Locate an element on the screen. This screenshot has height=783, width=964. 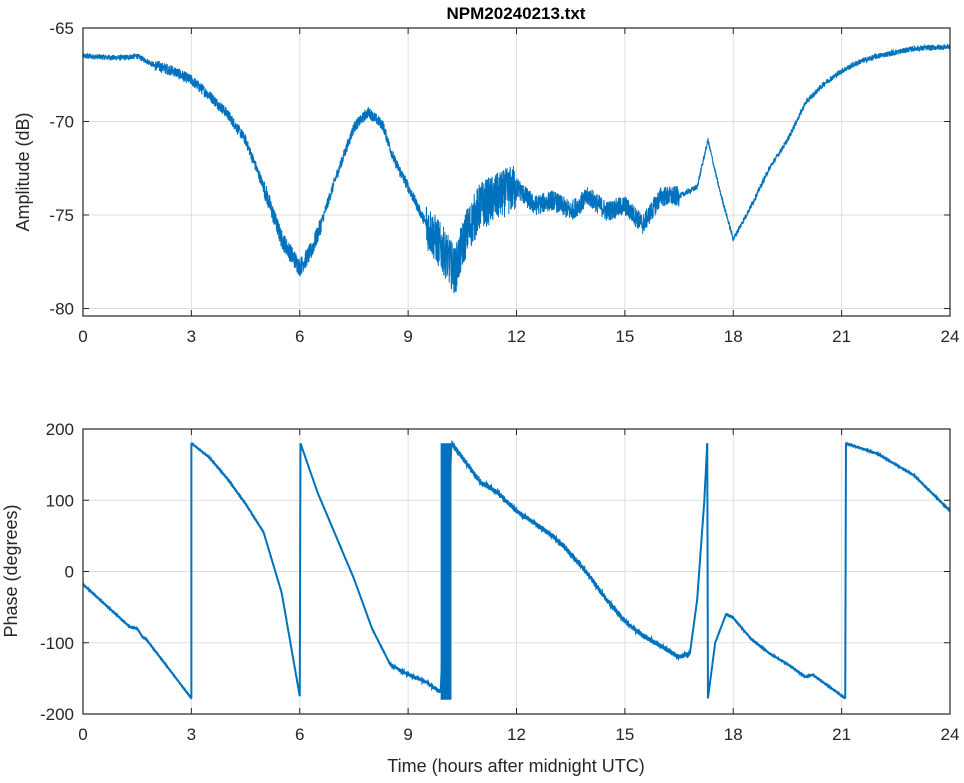
y-tick-label: -100 is located at coordinates (57, 643).